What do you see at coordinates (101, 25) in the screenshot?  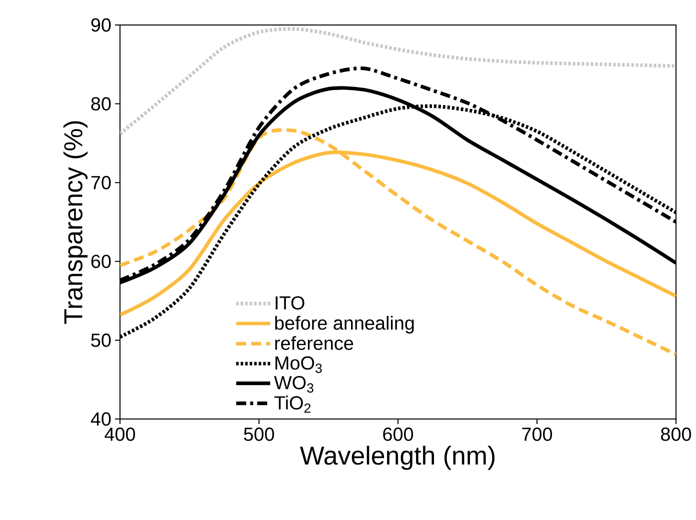 I see `y-tick-label: 90` at bounding box center [101, 25].